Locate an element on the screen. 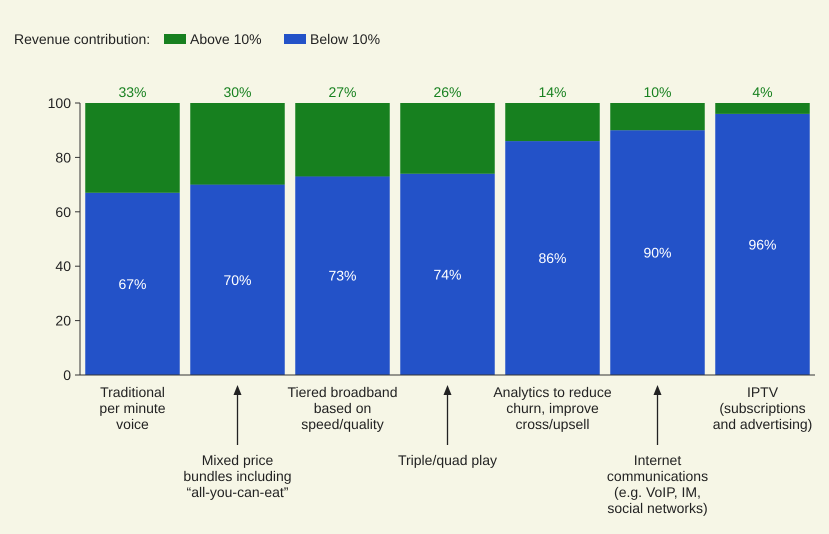  legend-title: Revenue contribution: is located at coordinates (82, 39).